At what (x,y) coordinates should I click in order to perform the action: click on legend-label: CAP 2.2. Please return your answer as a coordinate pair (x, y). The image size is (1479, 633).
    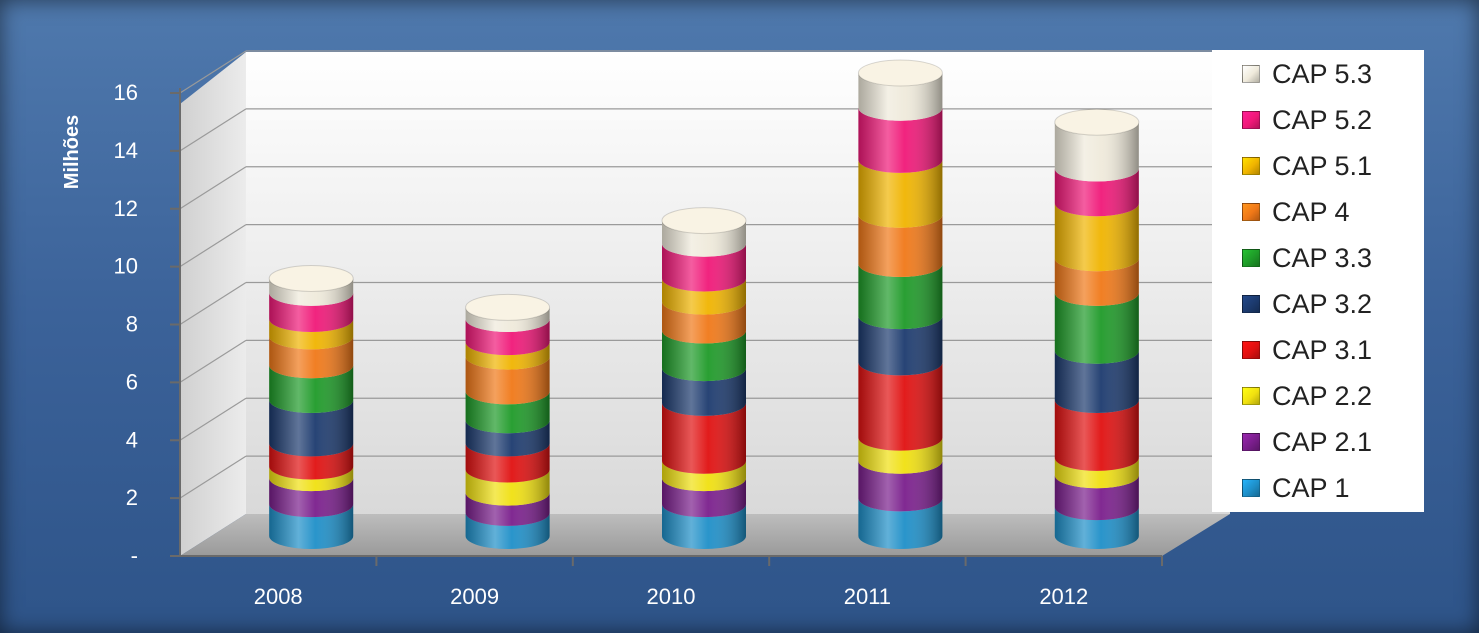
    Looking at the image, I should click on (1322, 395).